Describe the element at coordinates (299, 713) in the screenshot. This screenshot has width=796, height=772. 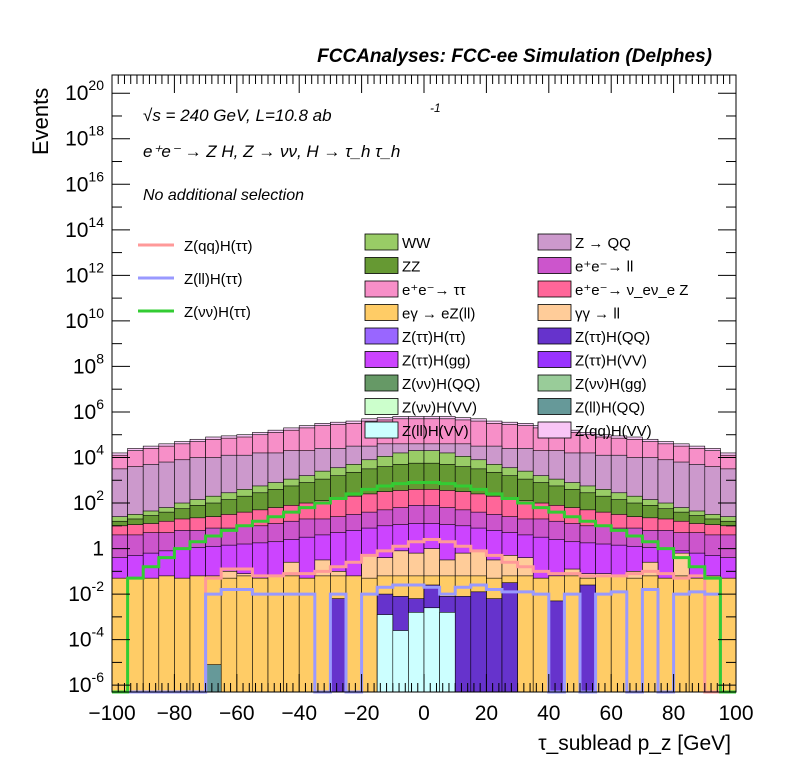
I see `x-tick-label: −40` at that location.